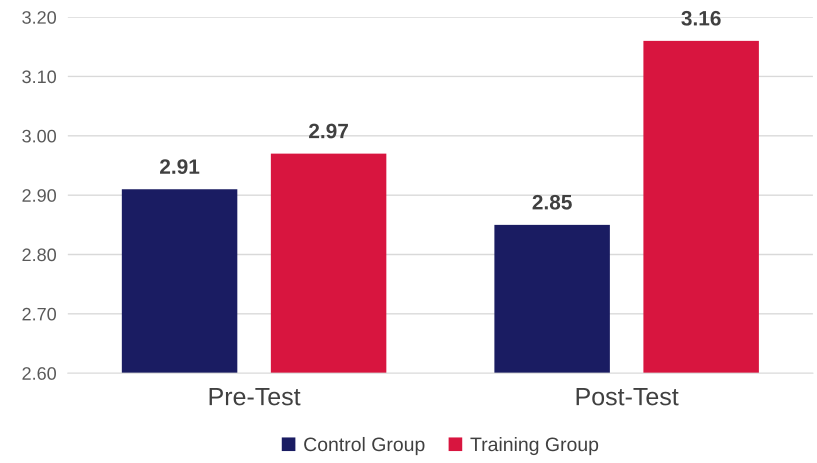 Image resolution: width=817 pixels, height=463 pixels. I want to click on y-tick-label: 3.10, so click(39, 77).